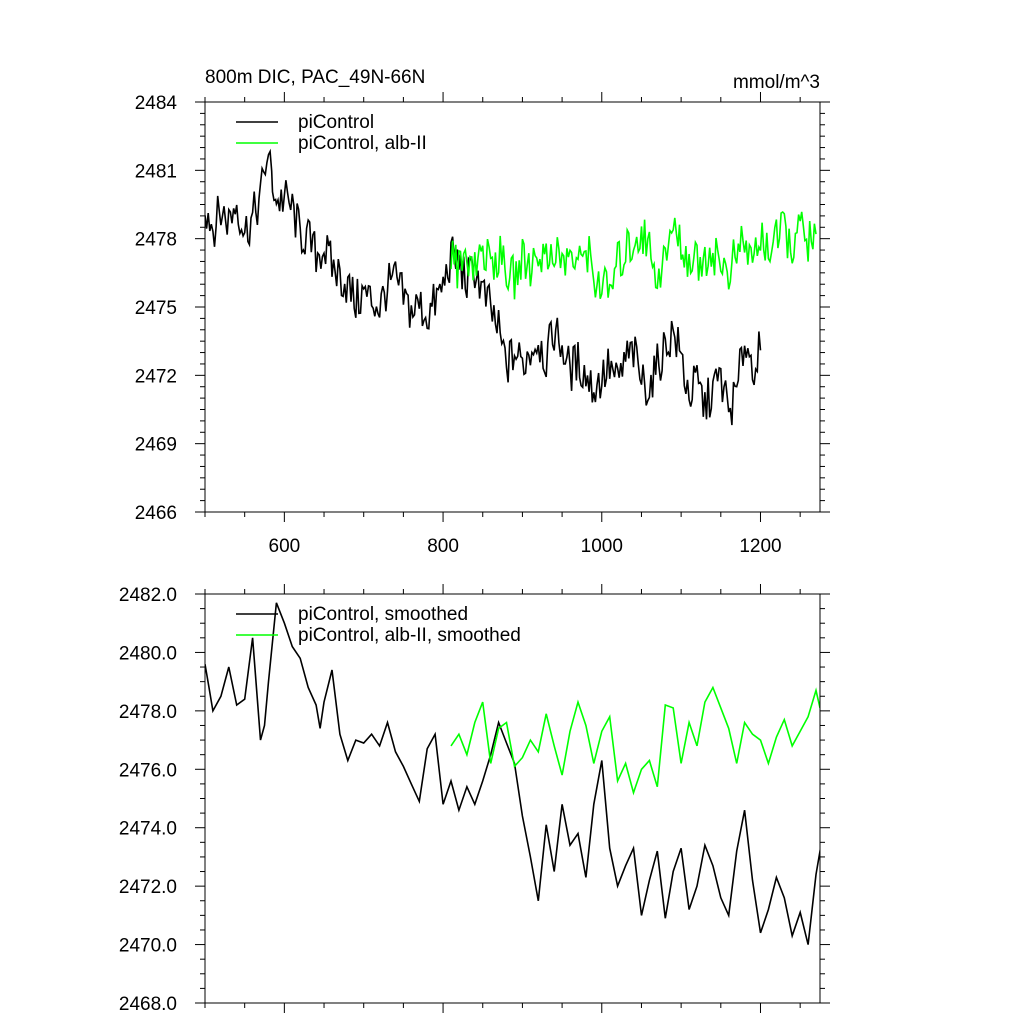 Image resolution: width=1024 pixels, height=1024 pixels. I want to click on chart-title: 800m DIC, PAC_49N-66N, so click(315, 77).